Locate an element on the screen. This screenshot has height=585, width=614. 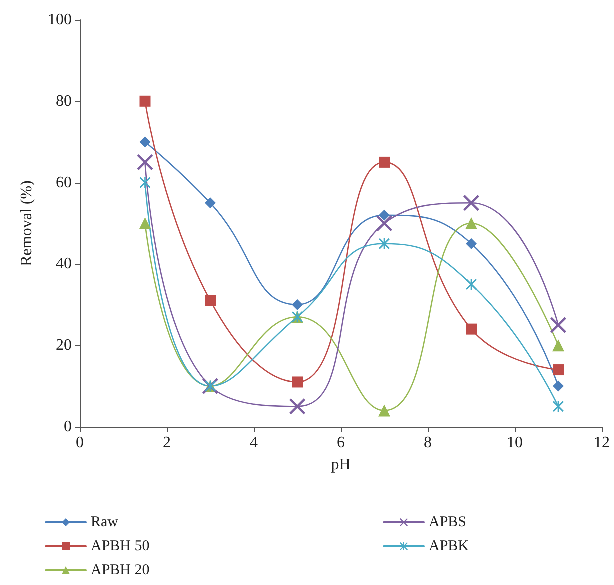
legend-label: APBH 50 is located at coordinates (120, 546).